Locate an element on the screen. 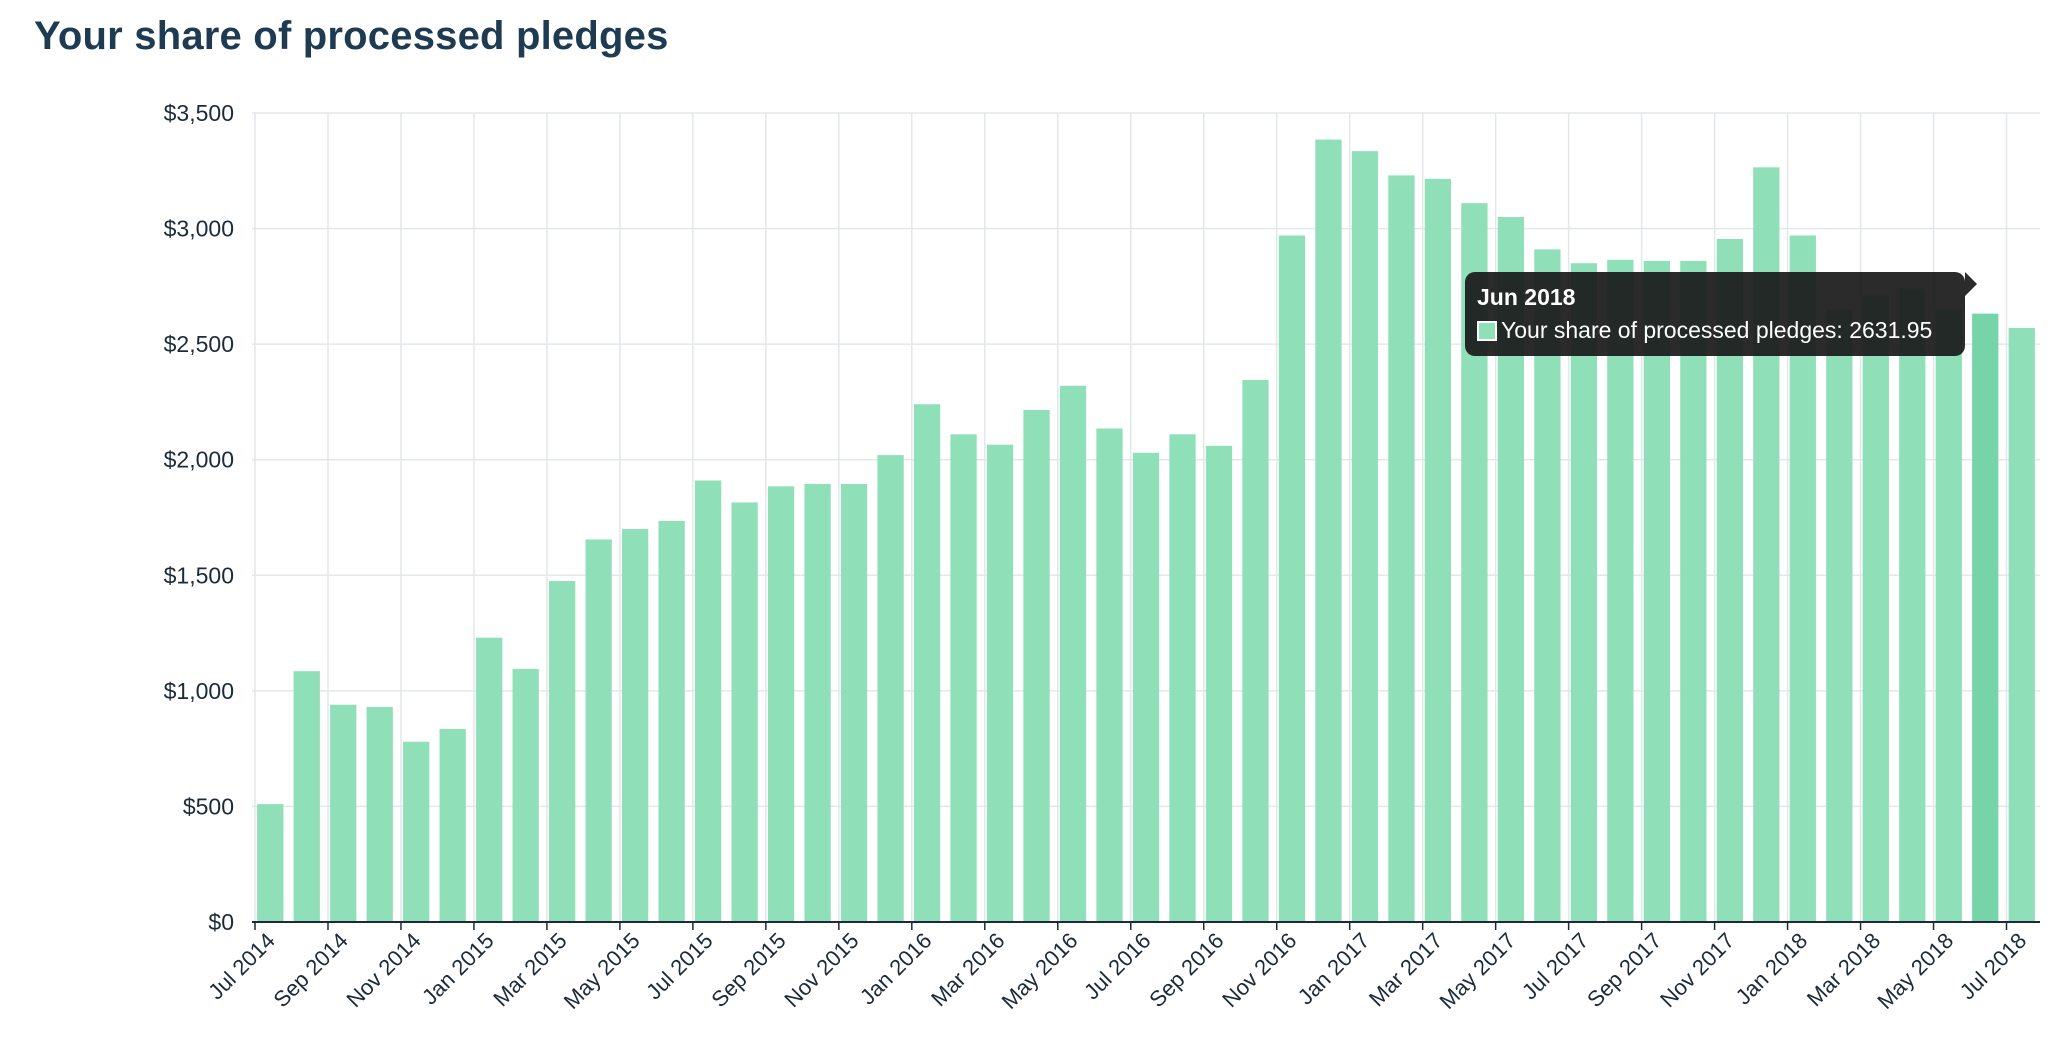 The height and width of the screenshot is (1042, 2052). y-tick-label: $1,500 is located at coordinates (199, 575).